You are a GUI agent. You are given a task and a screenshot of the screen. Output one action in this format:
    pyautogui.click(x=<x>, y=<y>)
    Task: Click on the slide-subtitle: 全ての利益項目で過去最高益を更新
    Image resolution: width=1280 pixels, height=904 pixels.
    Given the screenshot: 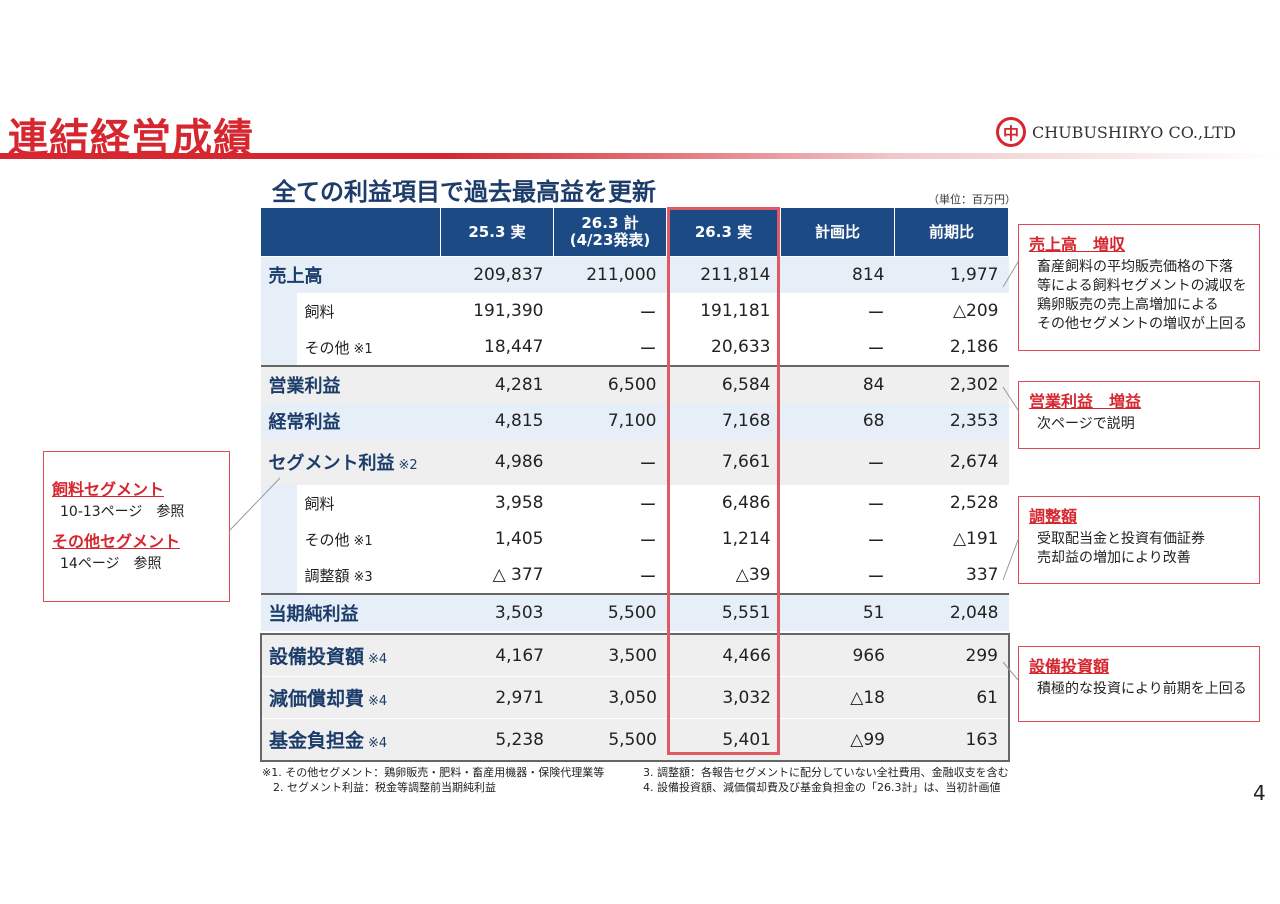 What is the action you would take?
    pyautogui.click(x=464, y=192)
    